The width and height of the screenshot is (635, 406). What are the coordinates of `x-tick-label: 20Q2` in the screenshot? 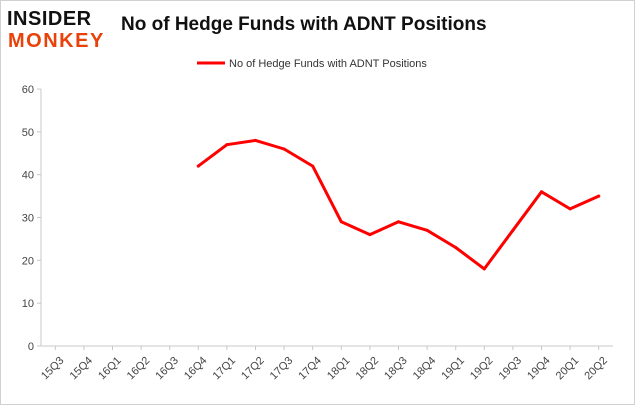 It's located at (596, 369).